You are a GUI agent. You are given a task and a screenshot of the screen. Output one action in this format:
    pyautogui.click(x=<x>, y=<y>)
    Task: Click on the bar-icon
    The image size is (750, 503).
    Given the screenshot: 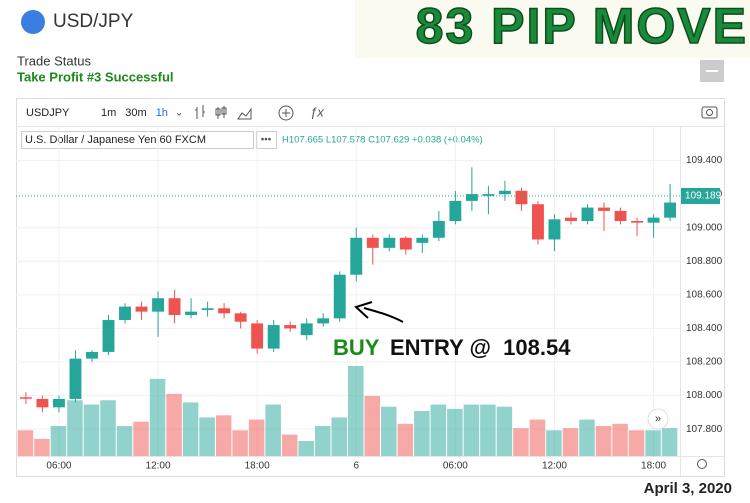 What is the action you would take?
    pyautogui.click(x=200, y=112)
    